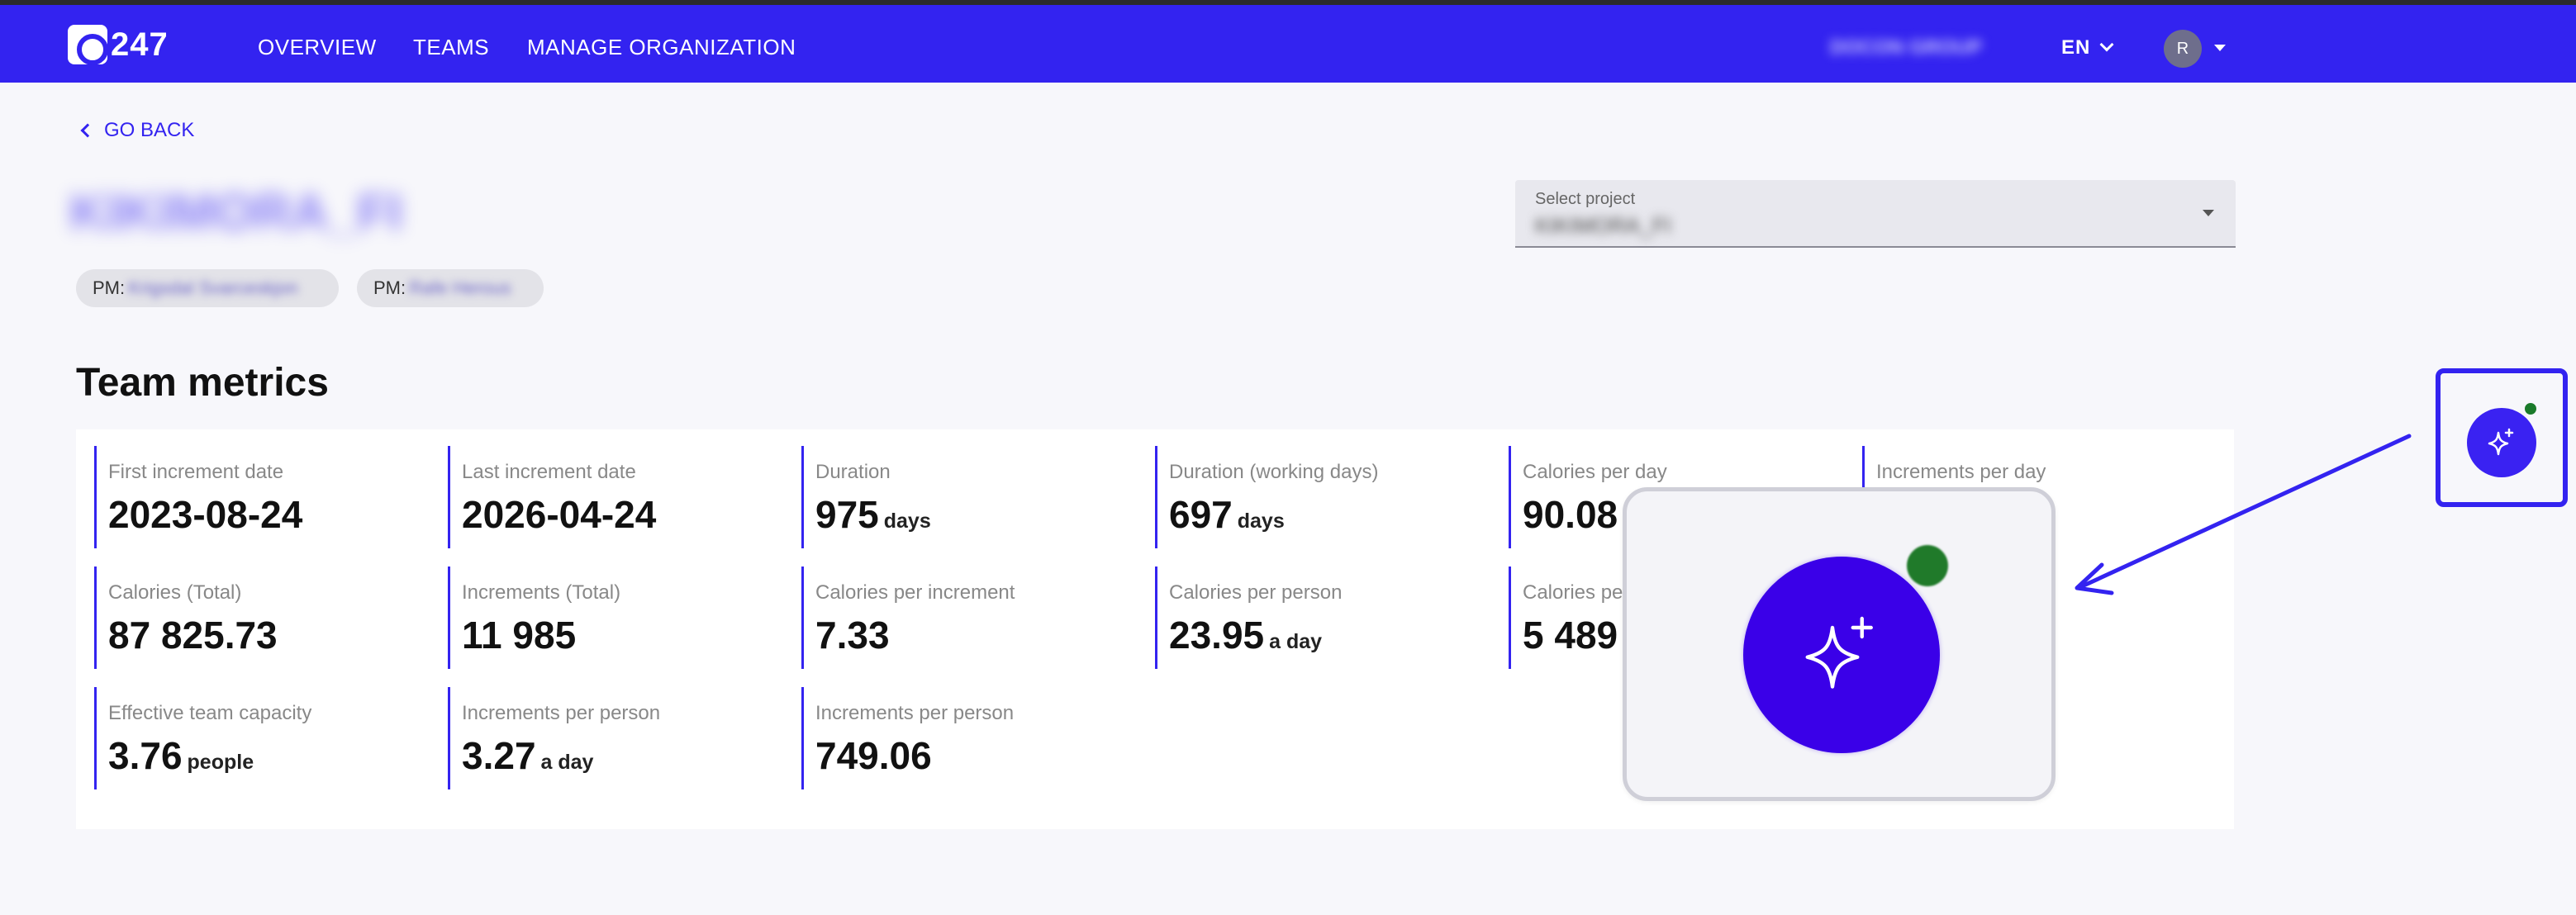  I want to click on metric-value: 975, so click(847, 514).